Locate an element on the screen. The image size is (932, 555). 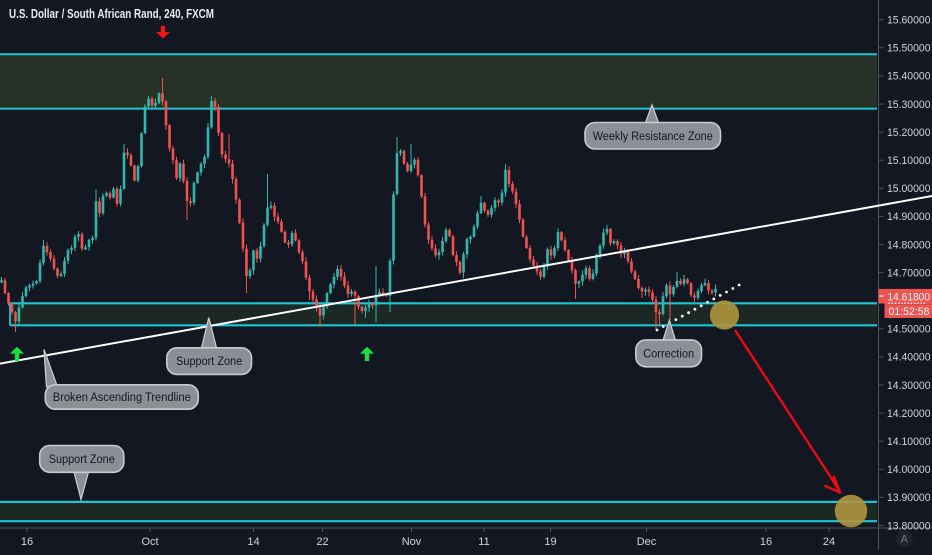
svg-text: 14.80000 is located at coordinates (909, 245).